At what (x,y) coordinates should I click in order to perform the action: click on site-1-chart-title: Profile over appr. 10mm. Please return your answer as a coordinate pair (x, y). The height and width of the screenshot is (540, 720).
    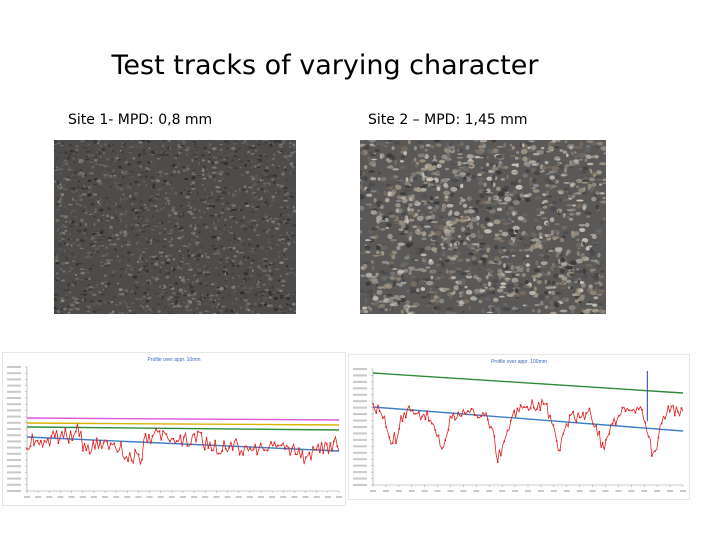
    Looking at the image, I should click on (174, 360).